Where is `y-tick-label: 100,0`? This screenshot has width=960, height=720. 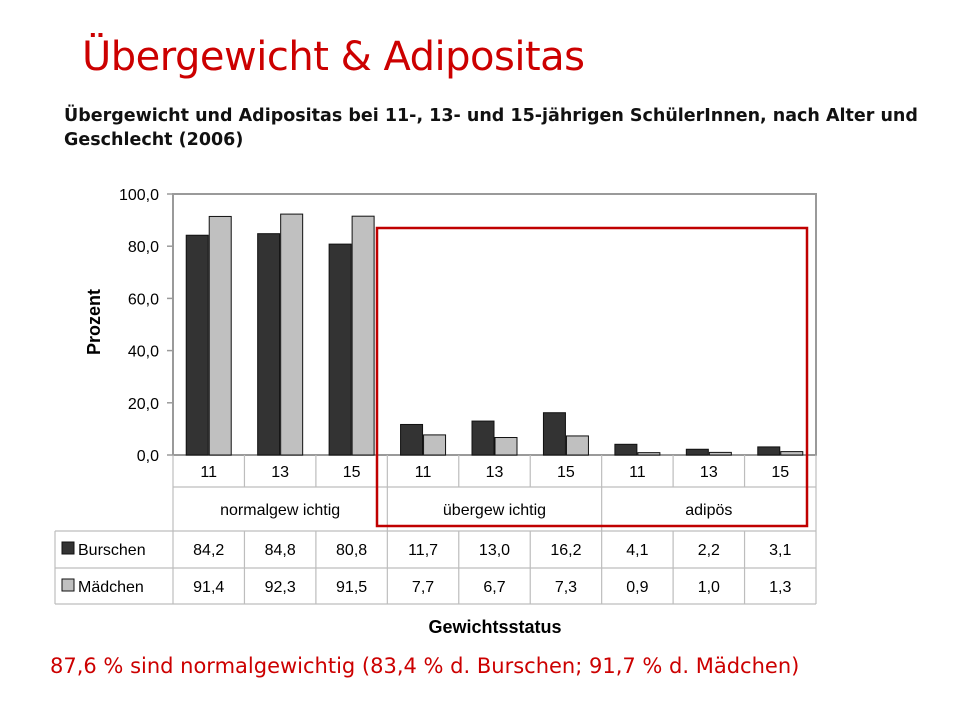 y-tick-label: 100,0 is located at coordinates (139, 195).